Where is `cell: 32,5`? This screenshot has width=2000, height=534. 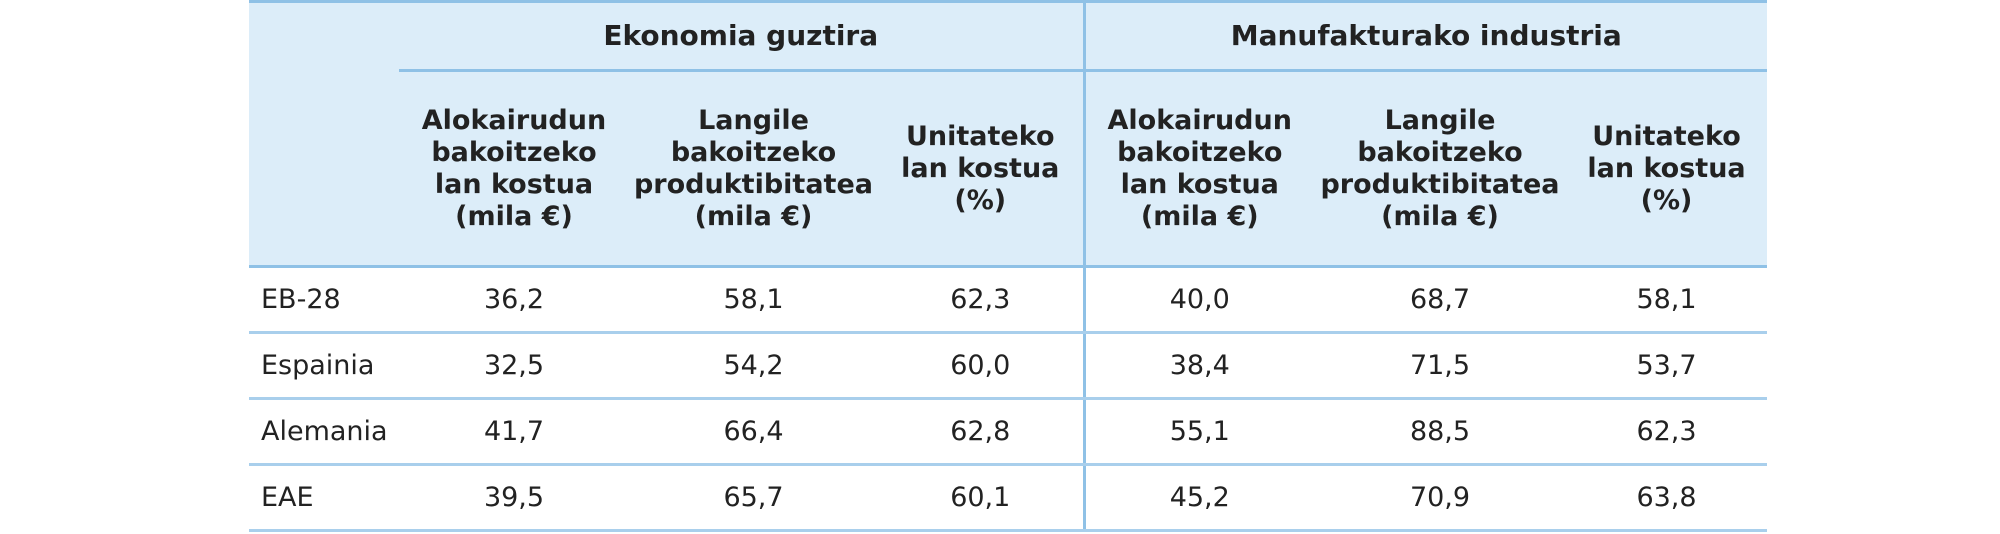 cell: 32,5 is located at coordinates (514, 366).